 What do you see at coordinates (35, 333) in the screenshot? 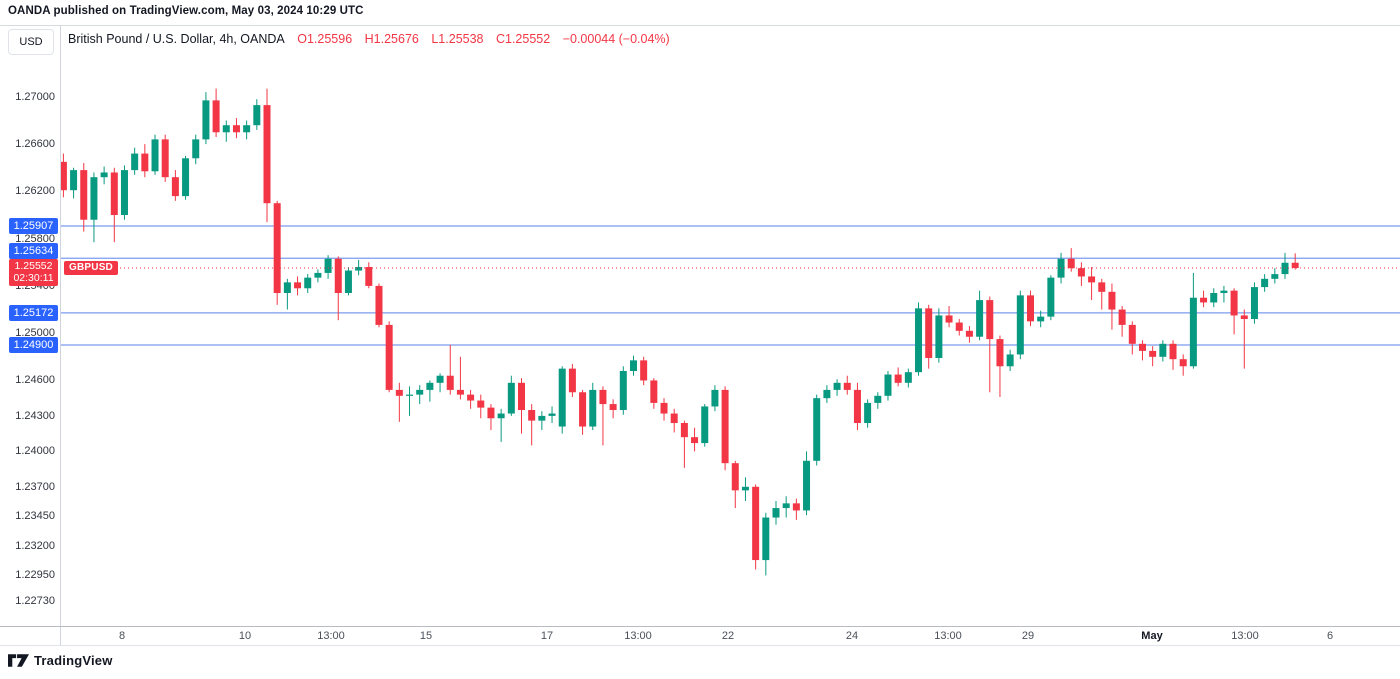
I see `price-tick-label: 1.25000` at bounding box center [35, 333].